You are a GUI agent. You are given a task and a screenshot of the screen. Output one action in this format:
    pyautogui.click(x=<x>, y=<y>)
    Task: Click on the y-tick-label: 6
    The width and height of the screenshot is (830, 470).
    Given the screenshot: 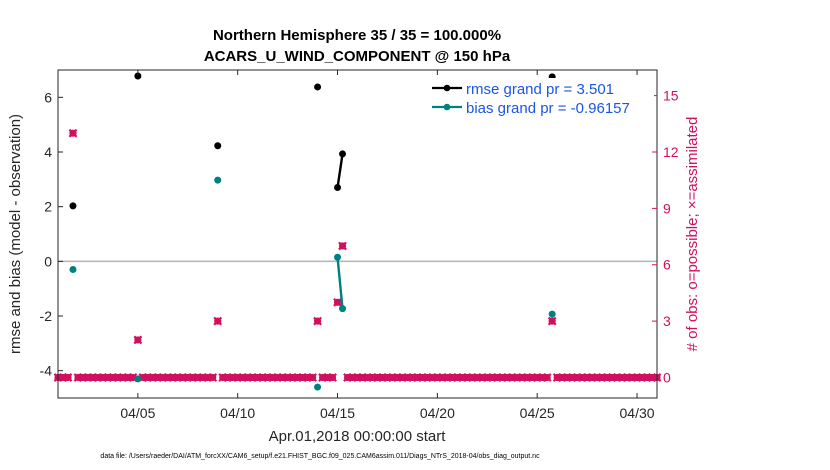 What is the action you would take?
    pyautogui.click(x=48, y=97)
    